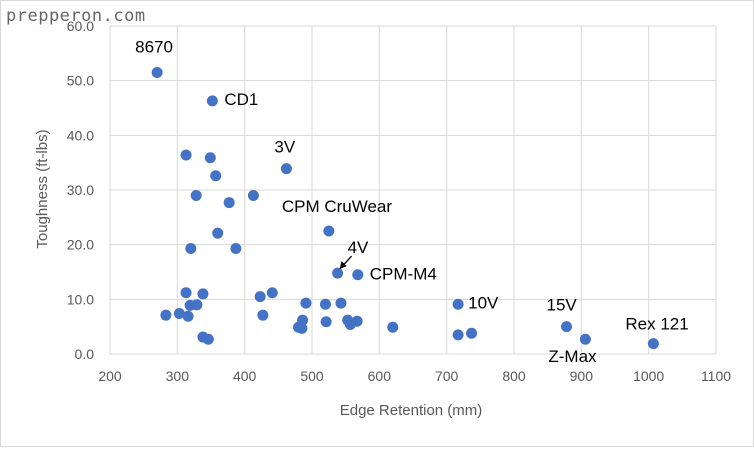 This screenshot has width=754, height=451. What do you see at coordinates (337, 206) in the screenshot?
I see `data-label: CPM CruWear` at bounding box center [337, 206].